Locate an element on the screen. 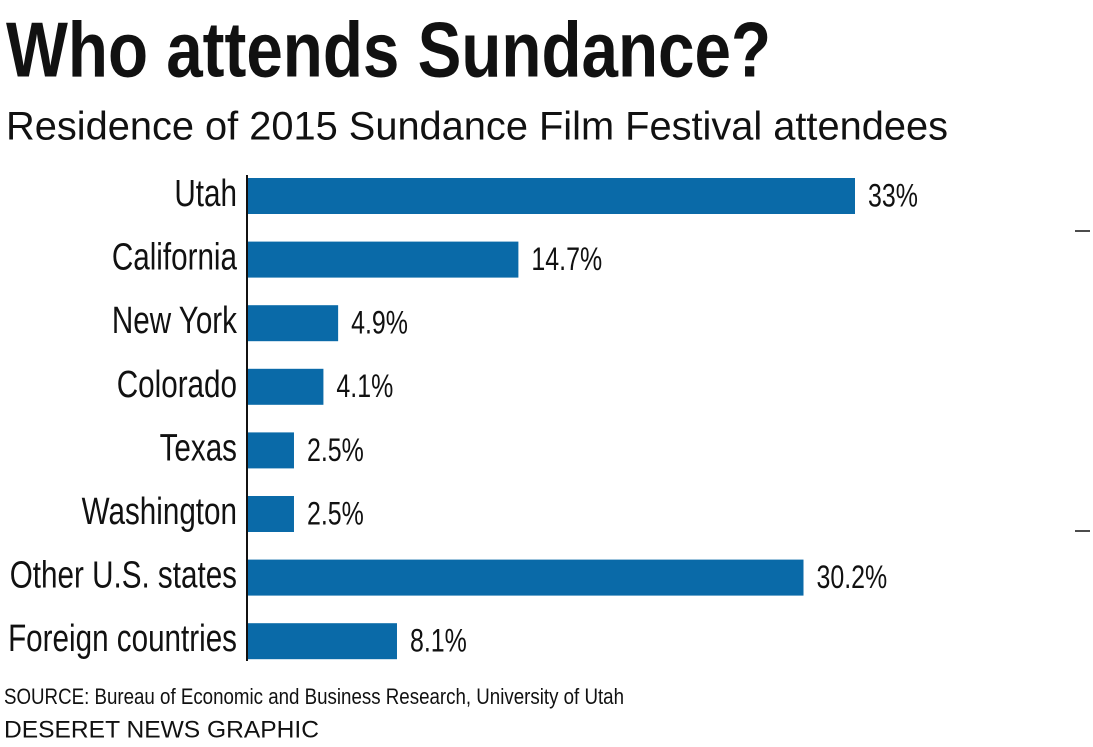 This screenshot has height=747, width=1093. credit: DESERET NEWS GRAPHIC is located at coordinates (161, 729).